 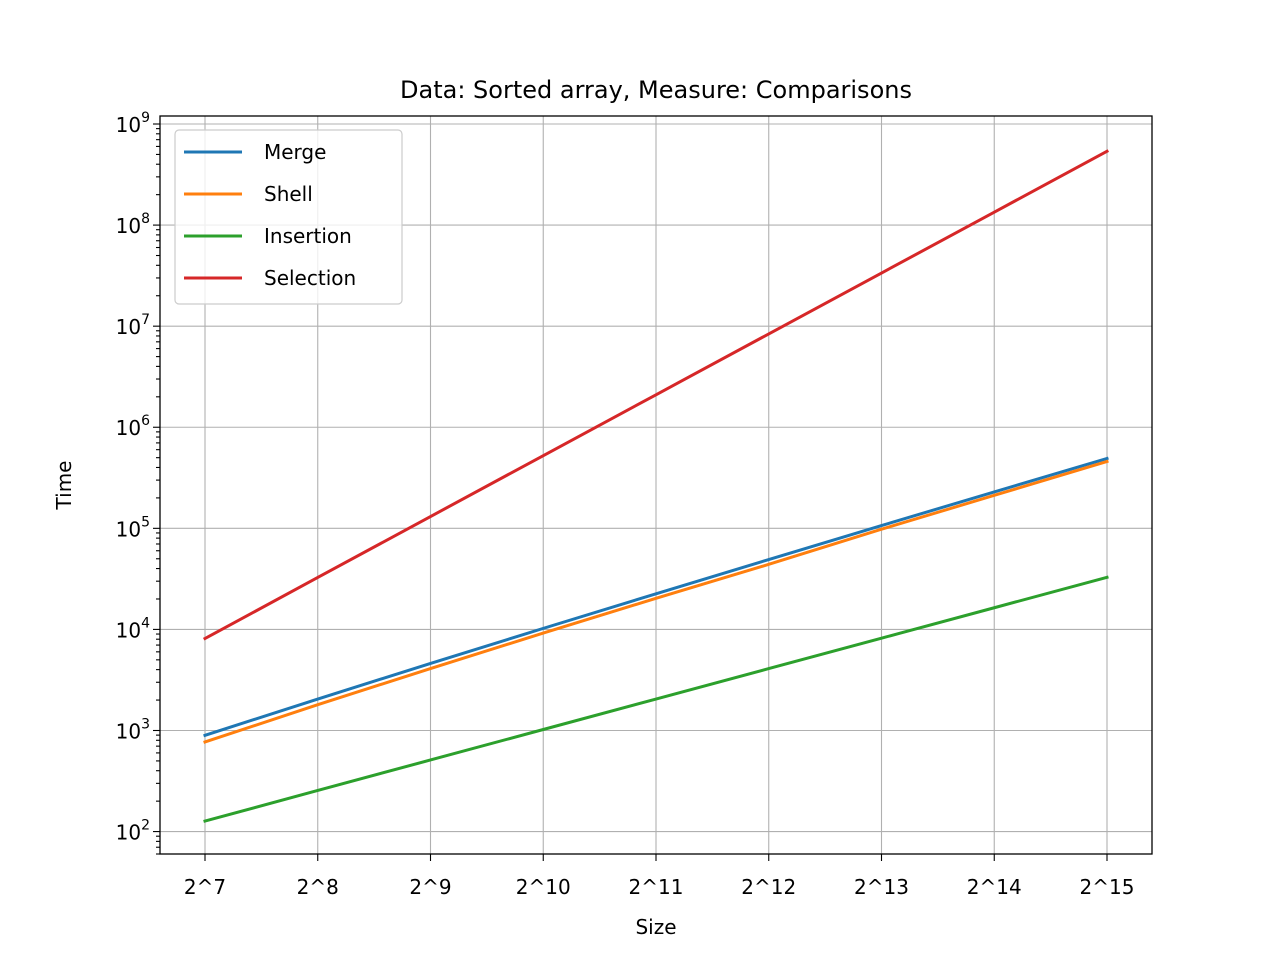 I want to click on legend-box, so click(x=288, y=217).